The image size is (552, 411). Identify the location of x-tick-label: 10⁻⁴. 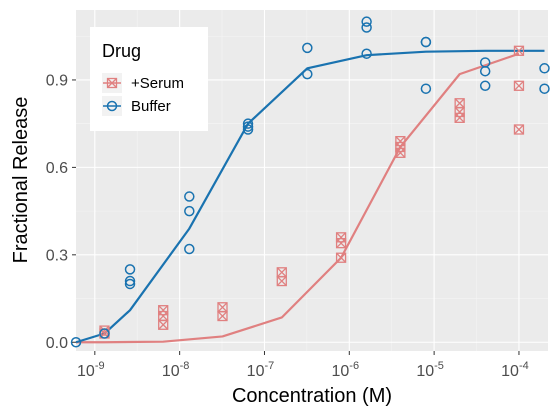
(515, 370).